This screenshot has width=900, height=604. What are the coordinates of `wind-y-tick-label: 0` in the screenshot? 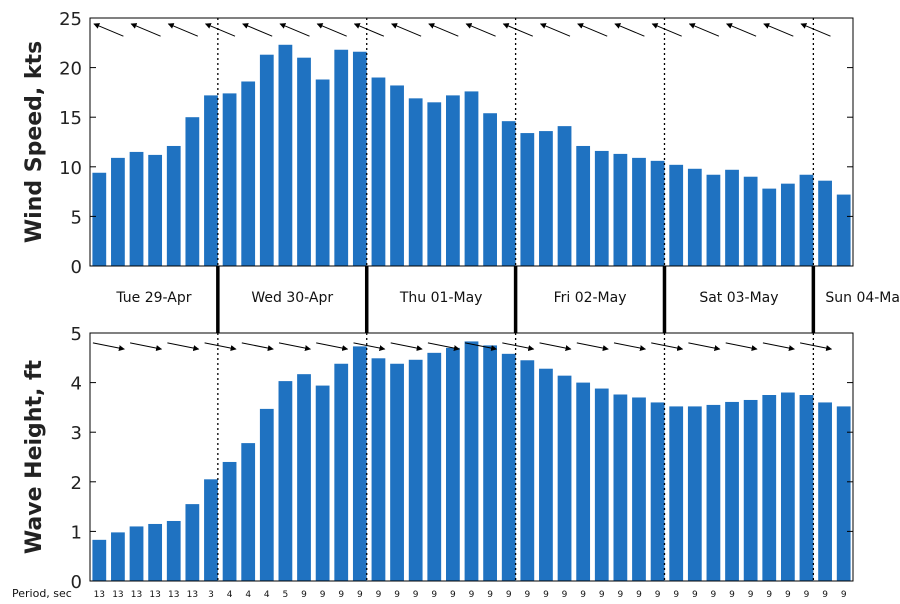 It's located at (76, 267).